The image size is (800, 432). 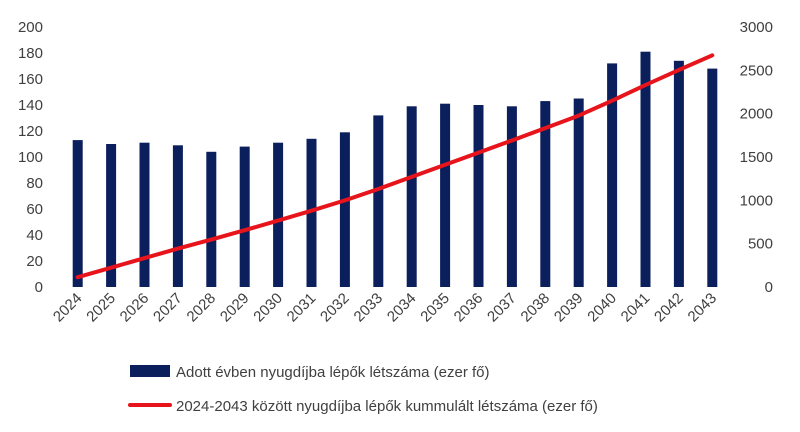 I want to click on x-tick-label: 2038, so click(x=536, y=308).